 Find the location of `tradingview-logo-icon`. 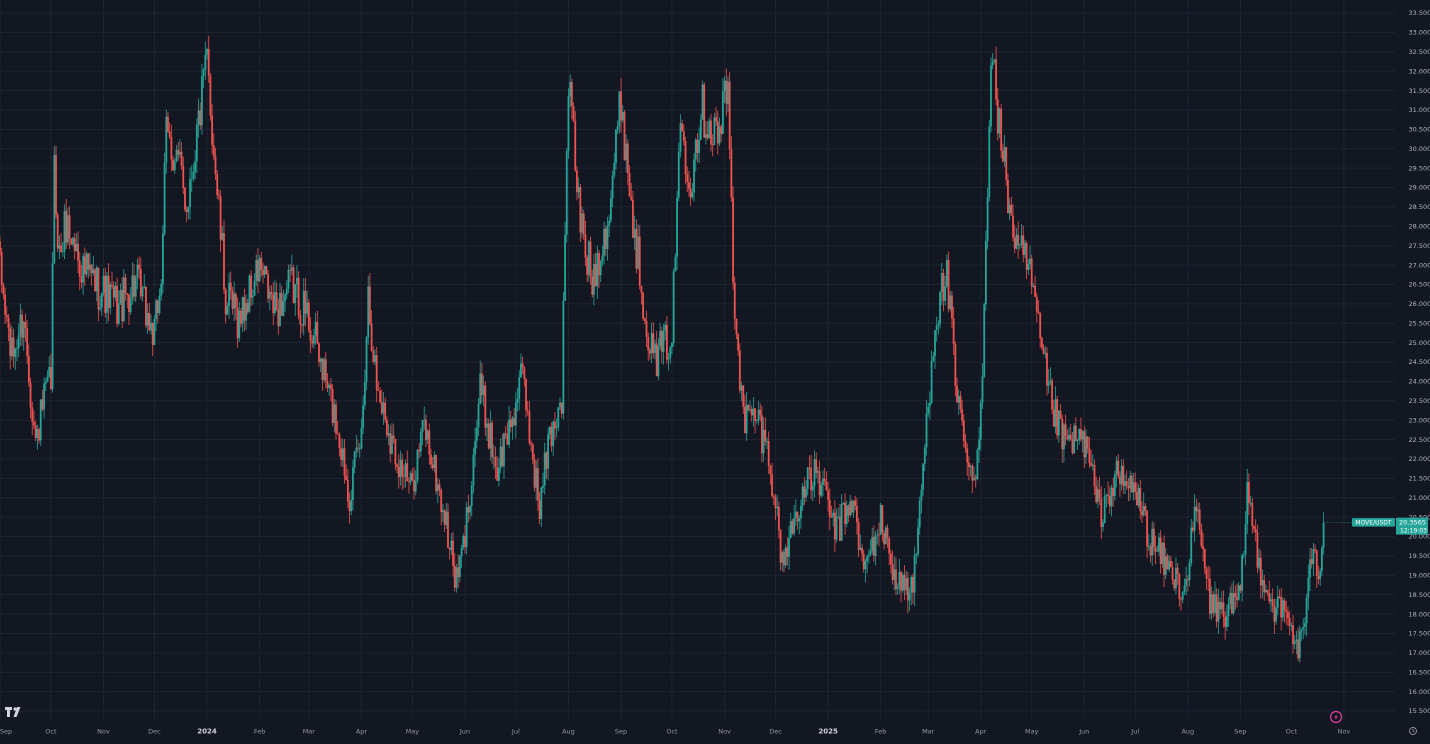

tradingview-logo-icon is located at coordinates (13, 712).